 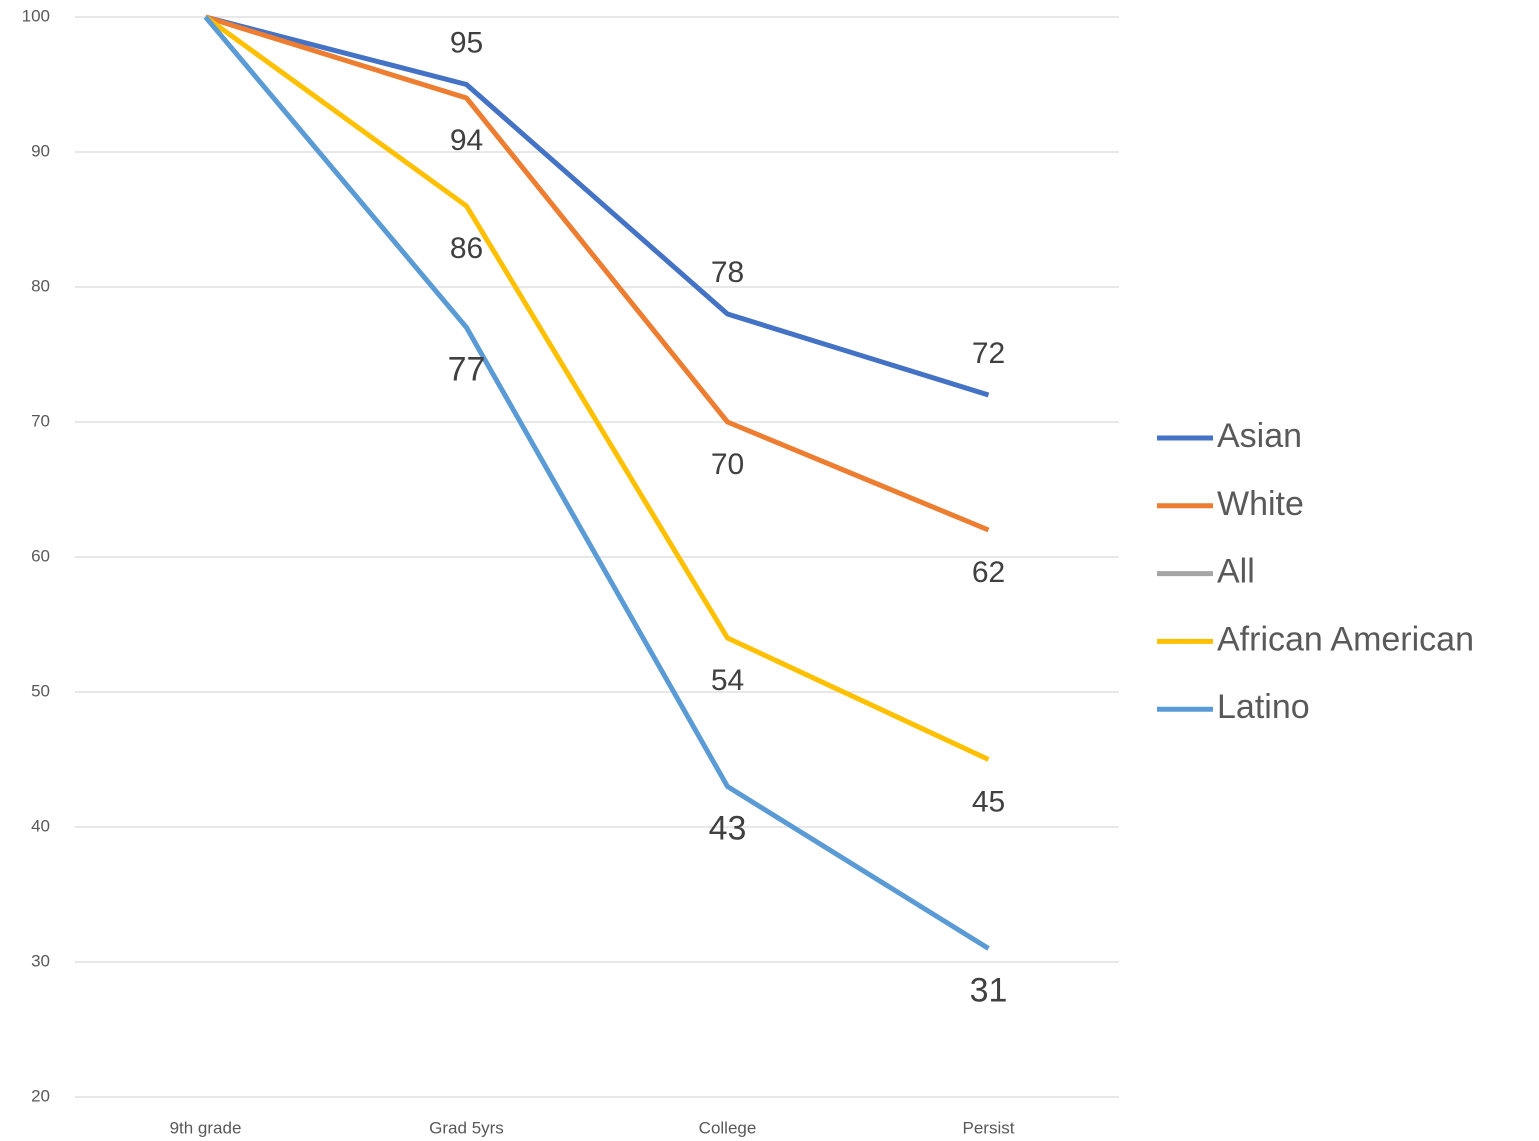 What do you see at coordinates (728, 1127) in the screenshot?
I see `x-tick-label: College` at bounding box center [728, 1127].